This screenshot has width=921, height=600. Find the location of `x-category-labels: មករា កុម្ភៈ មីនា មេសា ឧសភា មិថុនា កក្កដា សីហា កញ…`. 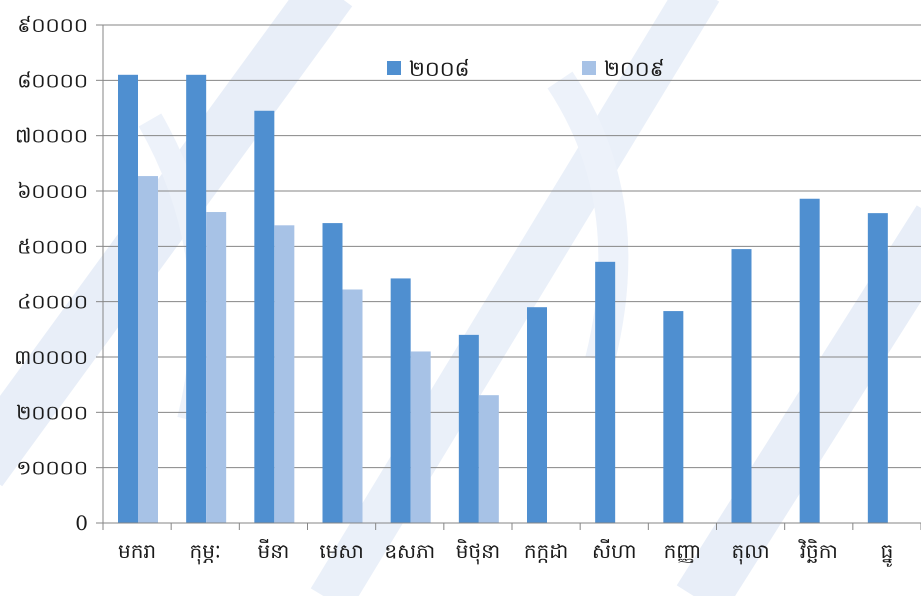

x-category-labels: មករា កុម្ភៈ មីនា មេសា ឧសភា មិថុនា កក្កដា សីហា កញ… is located at coordinates (505, 552).